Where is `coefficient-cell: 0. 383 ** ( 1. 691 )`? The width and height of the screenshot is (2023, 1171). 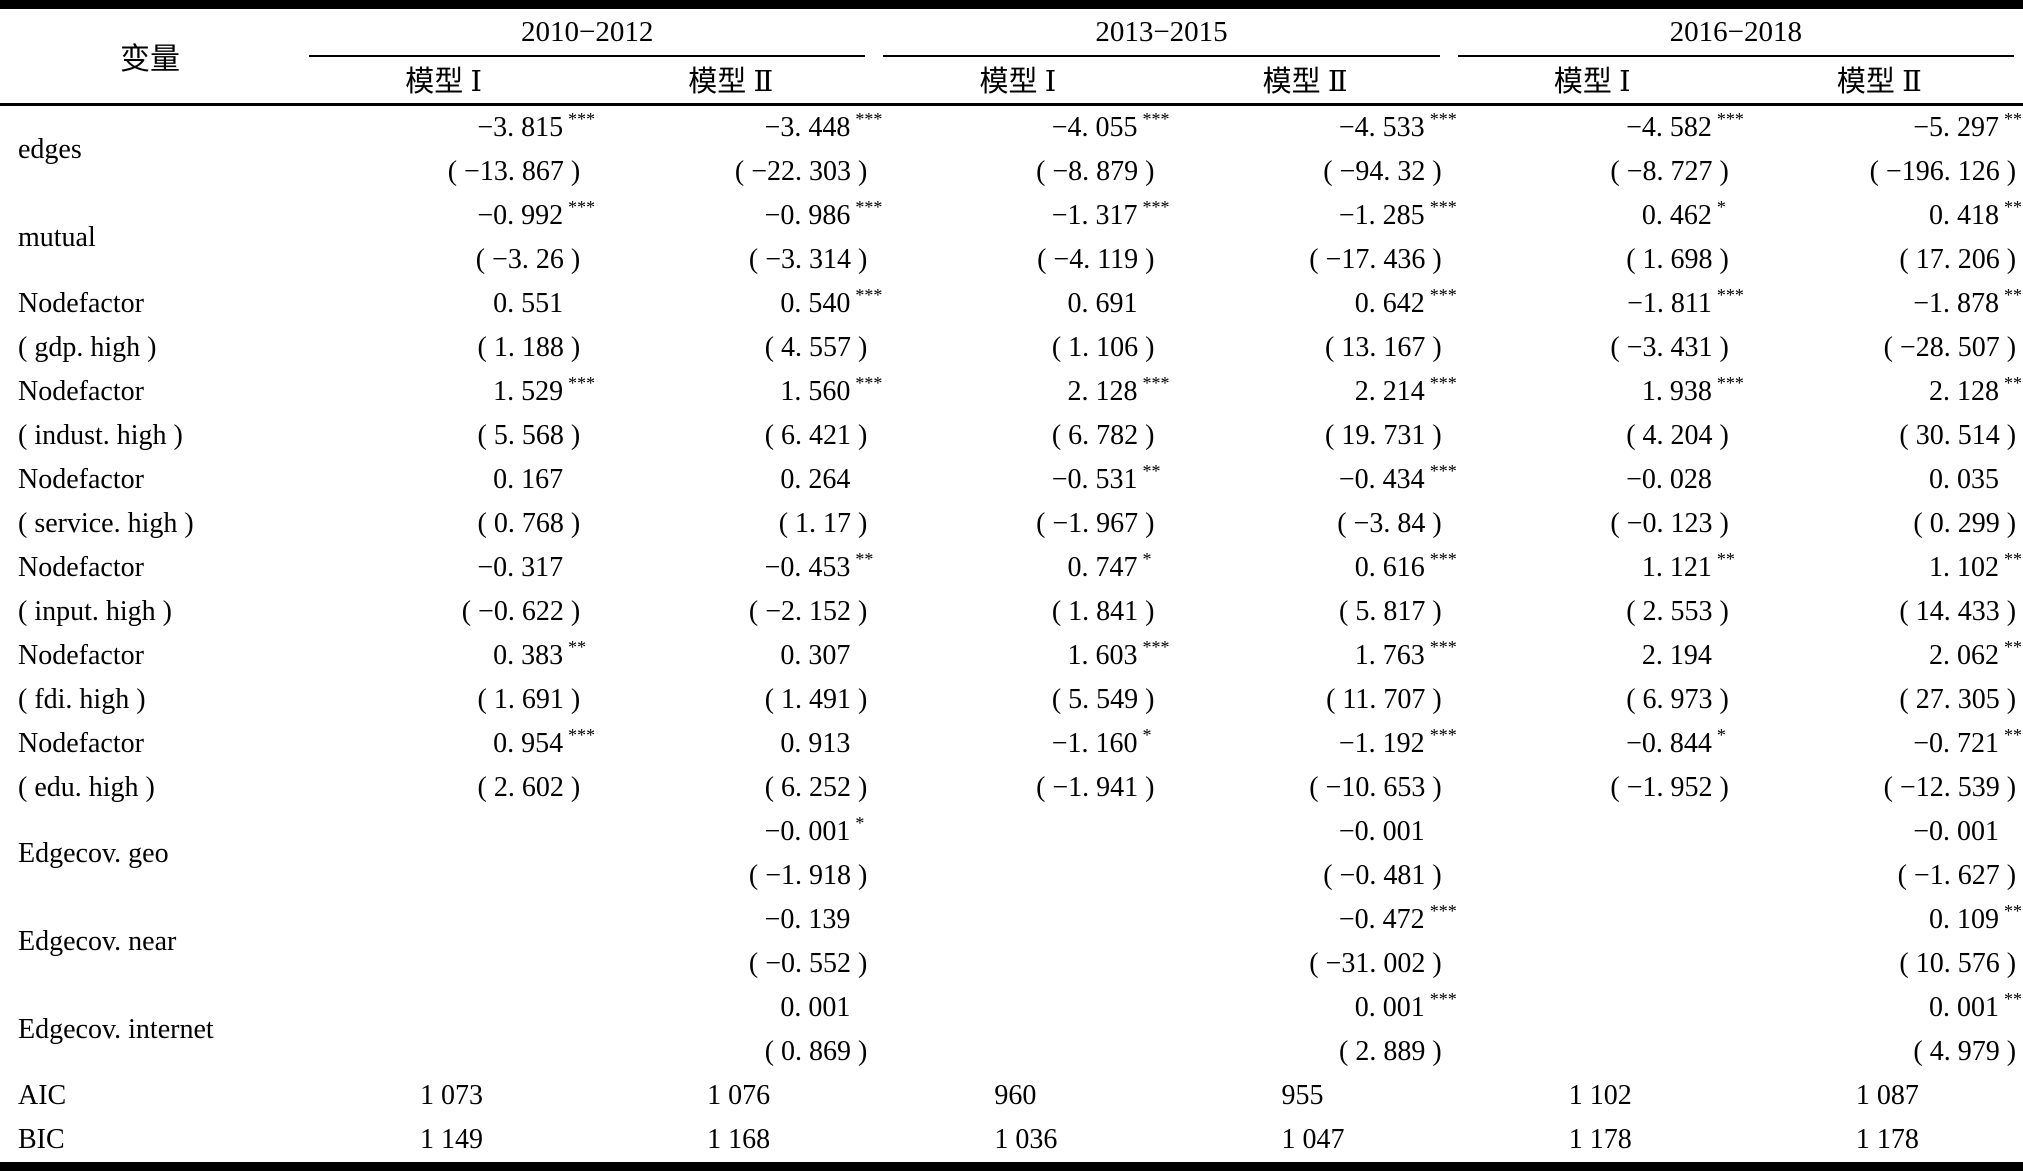 coefficient-cell: 0. 383 ** ( 1. 691 ) is located at coordinates (443, 678).